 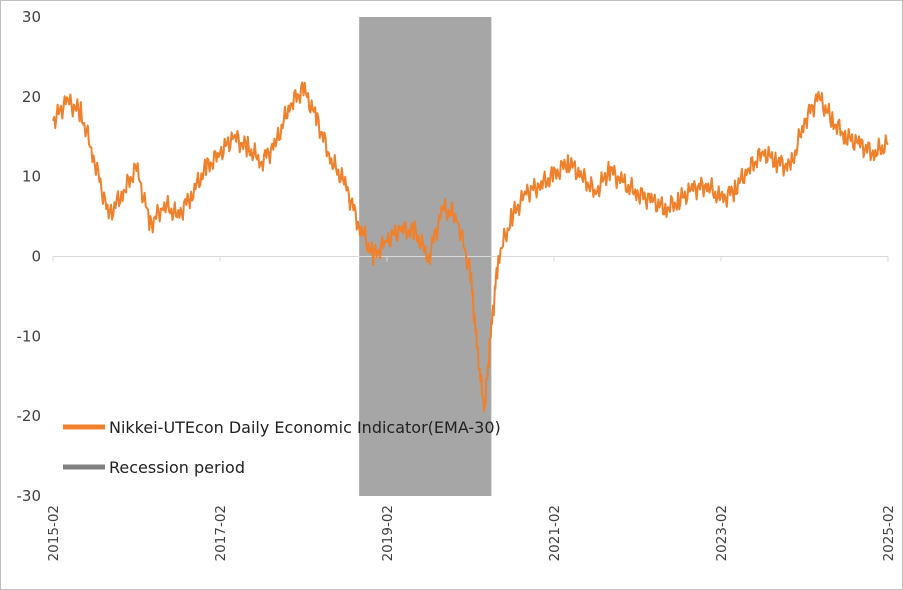 I want to click on y-tick-label: 0, so click(x=36, y=257).